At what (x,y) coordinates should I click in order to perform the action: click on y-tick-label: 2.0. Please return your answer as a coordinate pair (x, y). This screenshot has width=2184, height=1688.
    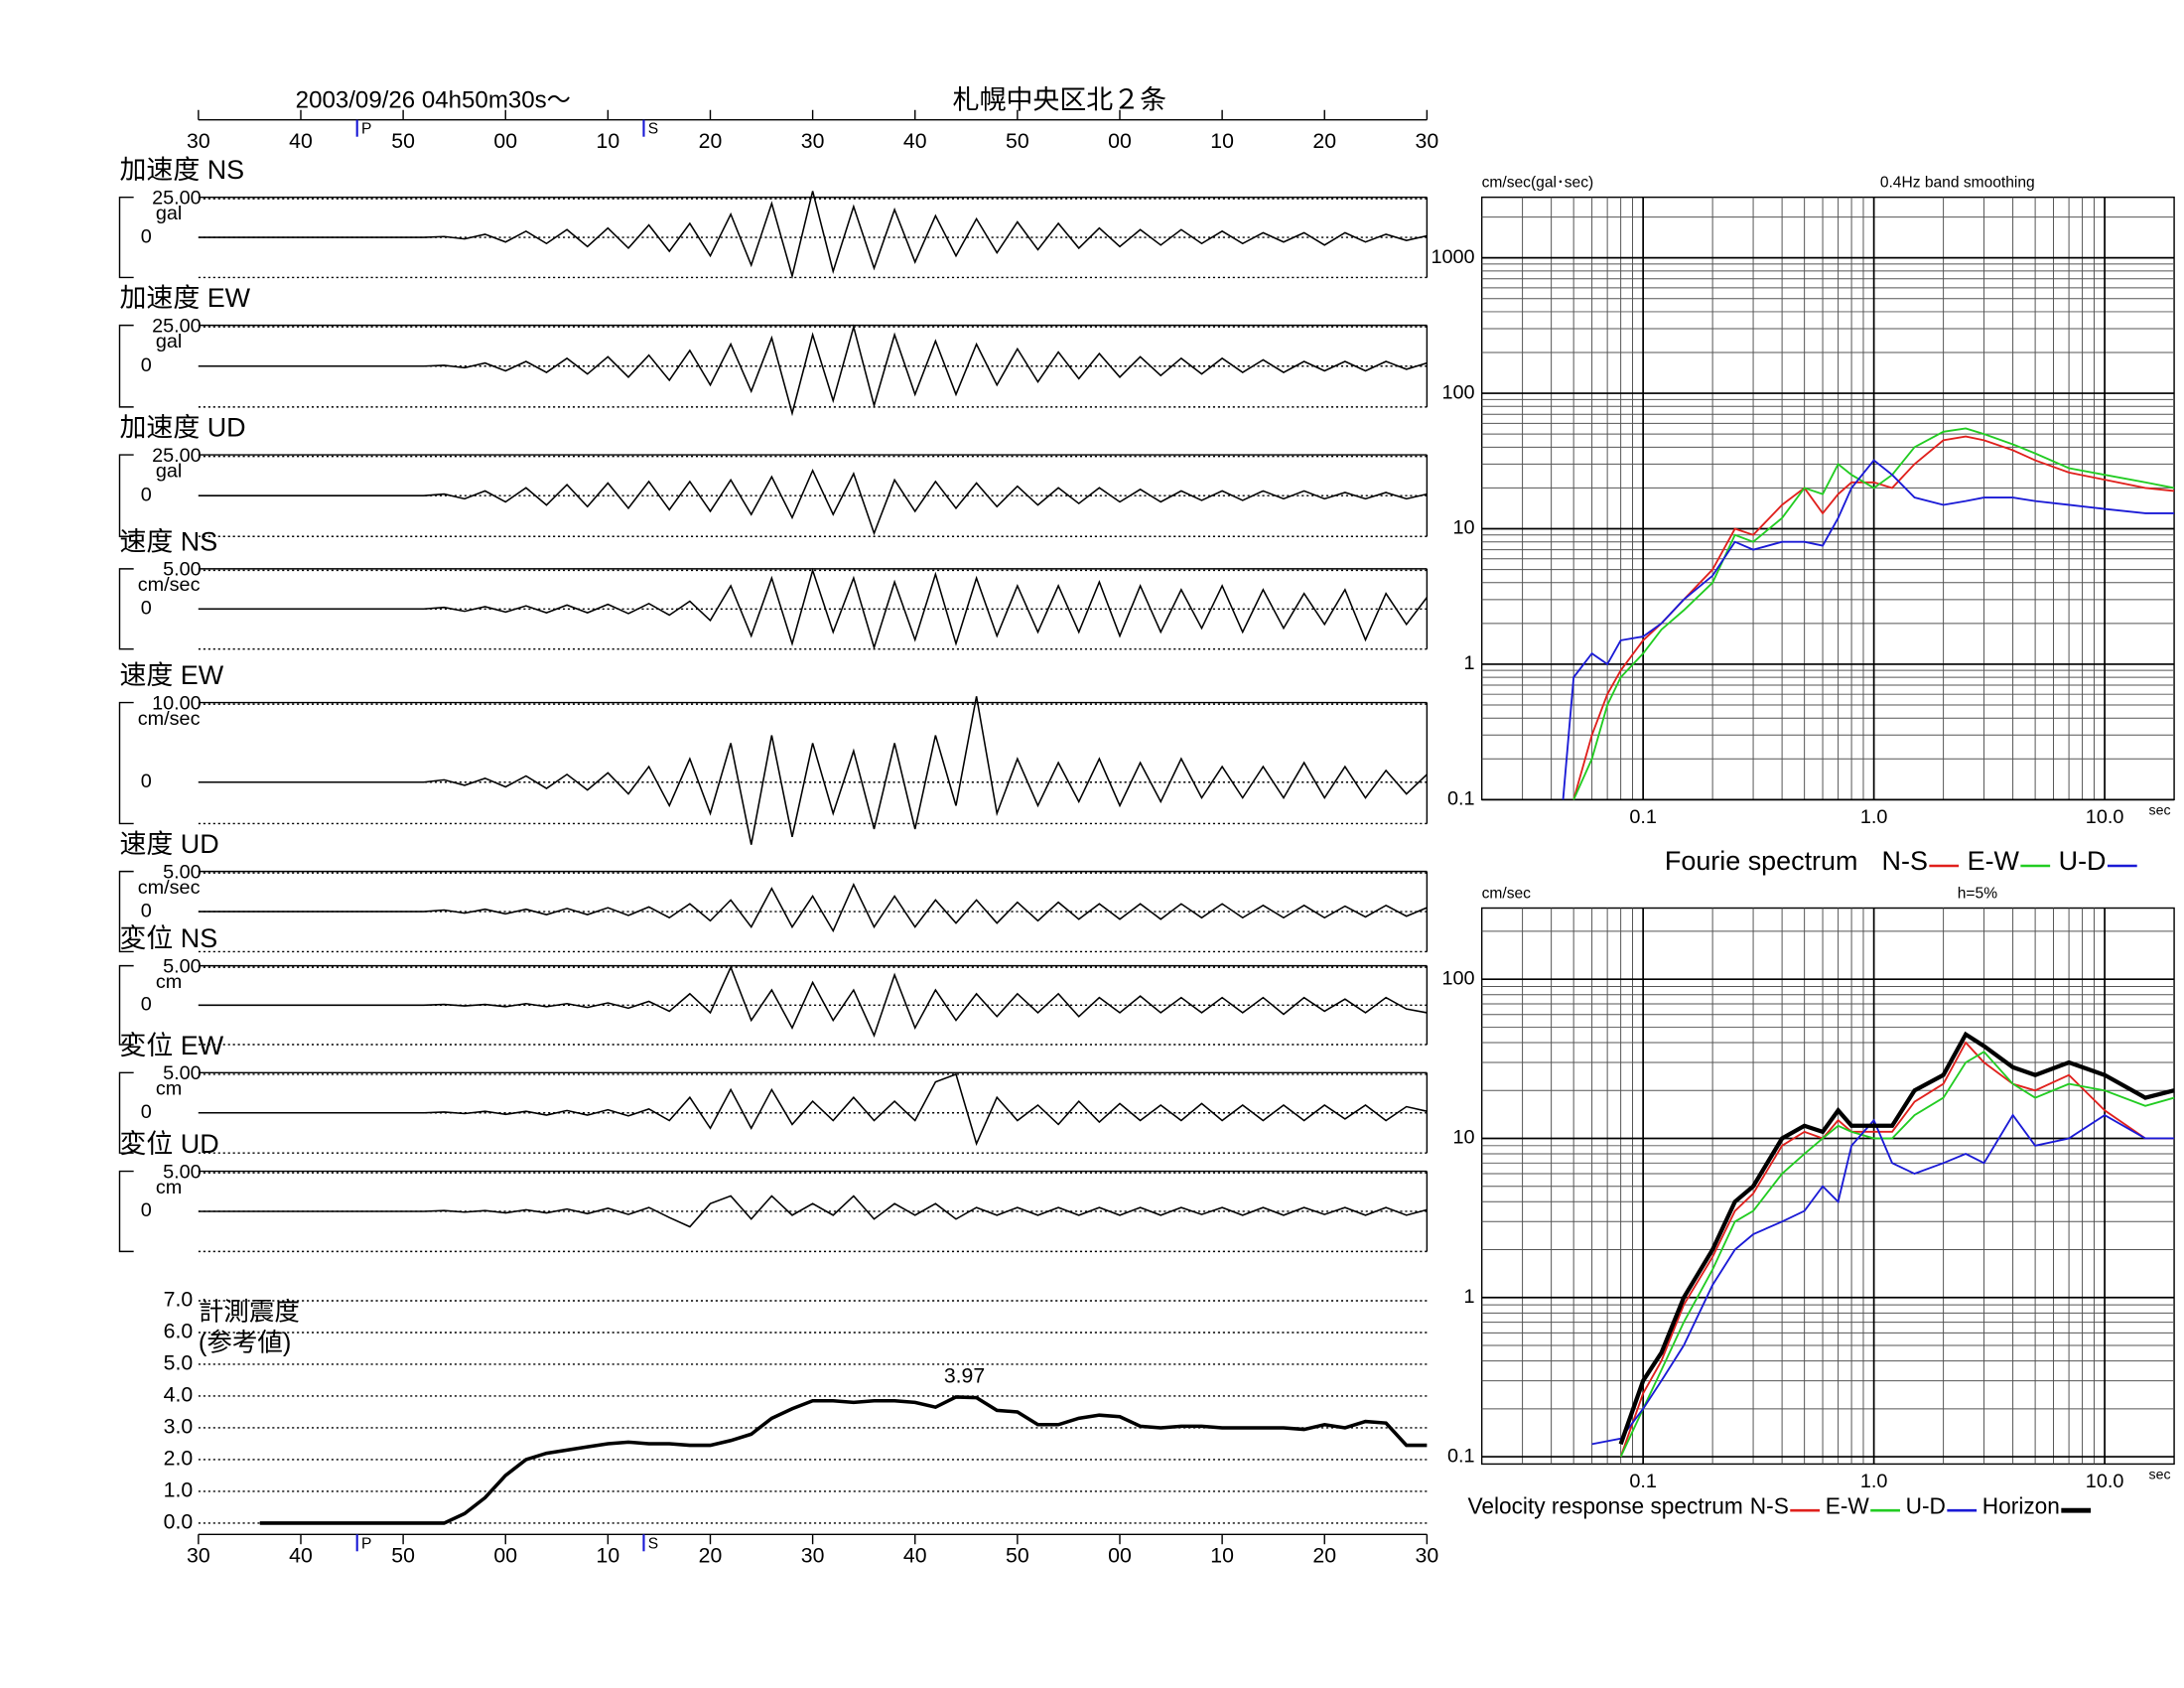
    Looking at the image, I should click on (179, 1459).